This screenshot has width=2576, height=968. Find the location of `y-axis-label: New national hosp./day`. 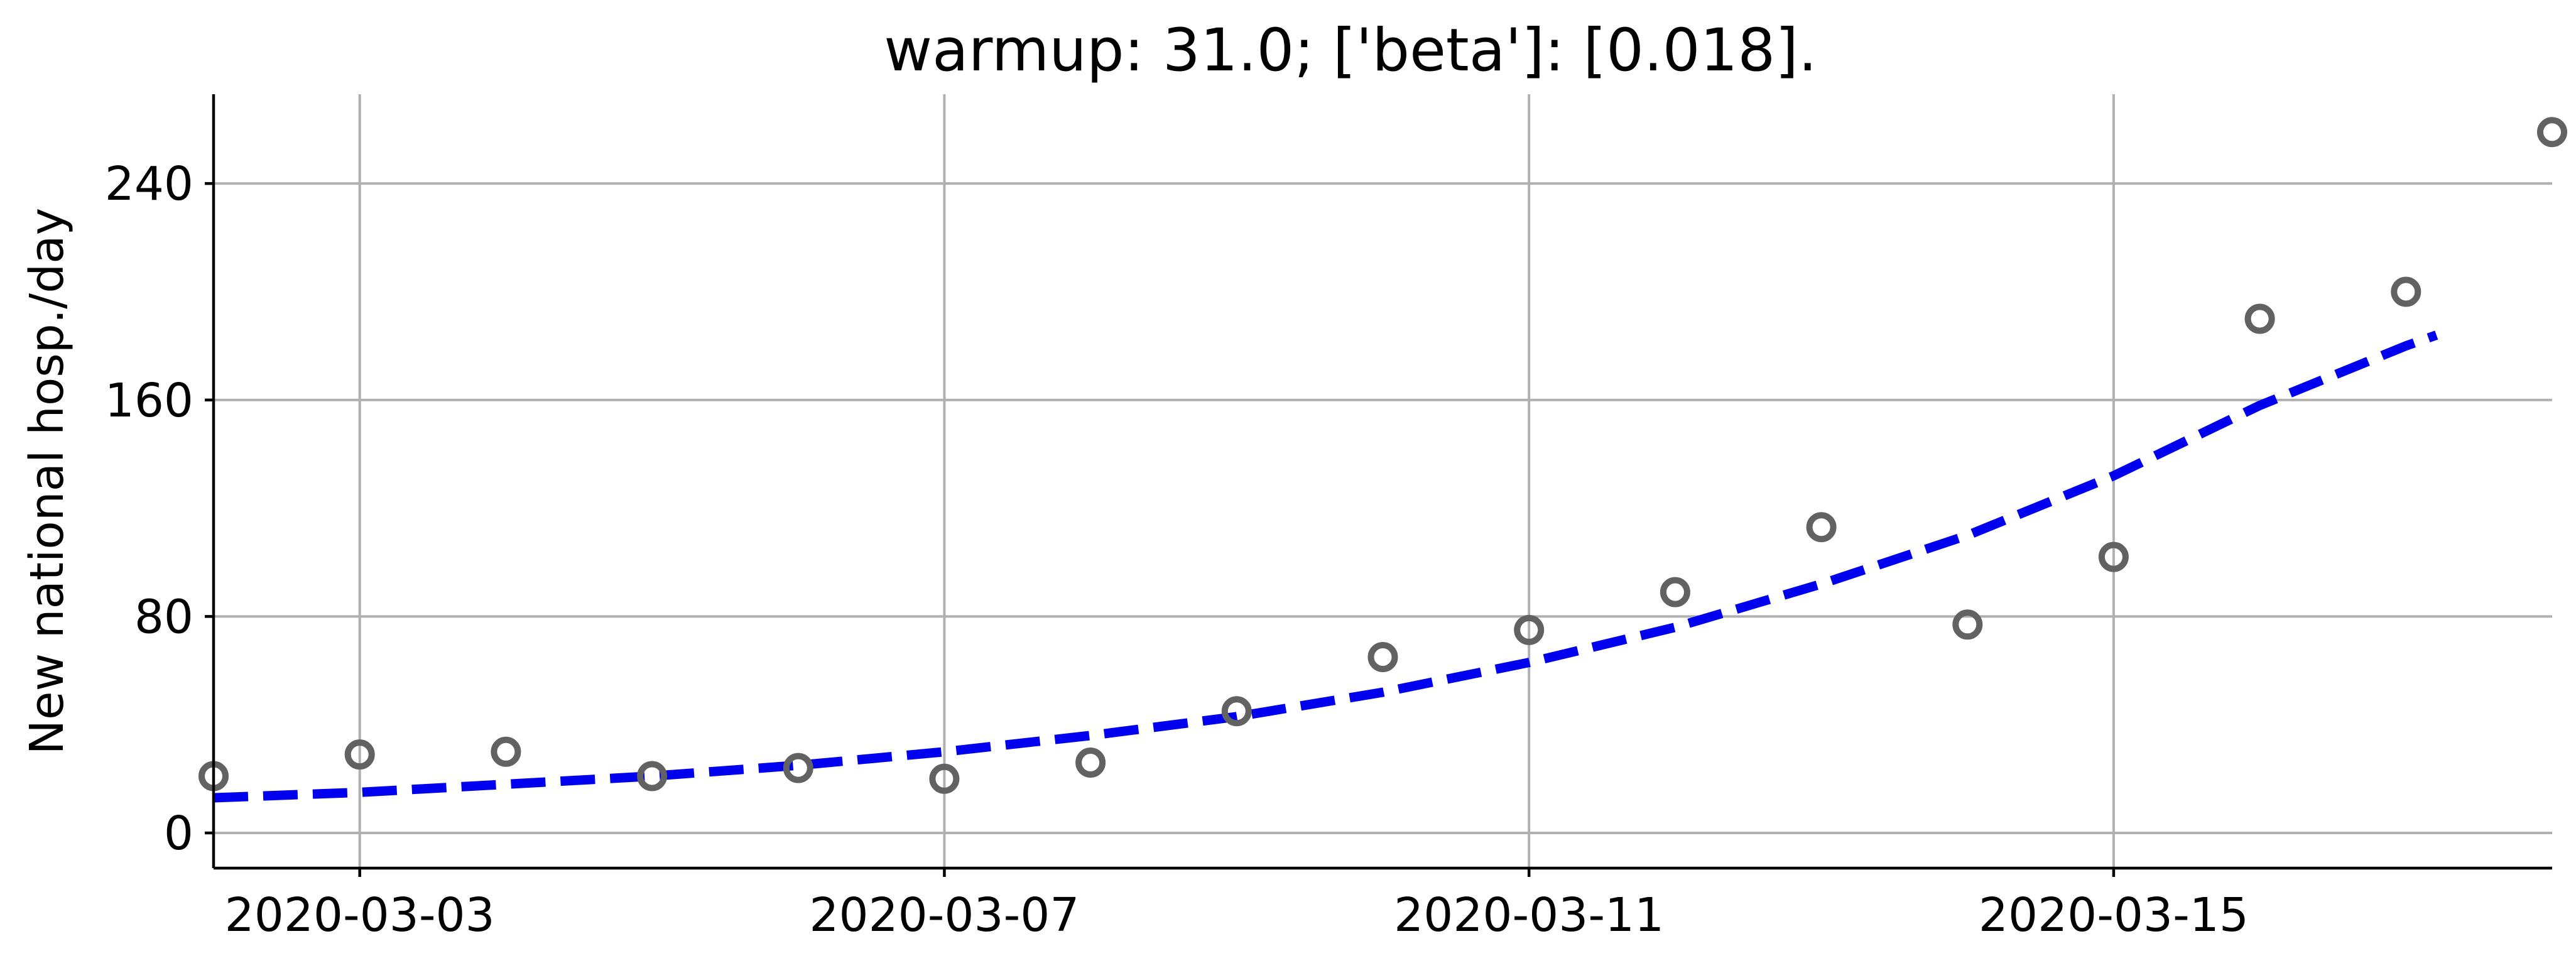

y-axis-label: New national hosp./day is located at coordinates (47, 482).